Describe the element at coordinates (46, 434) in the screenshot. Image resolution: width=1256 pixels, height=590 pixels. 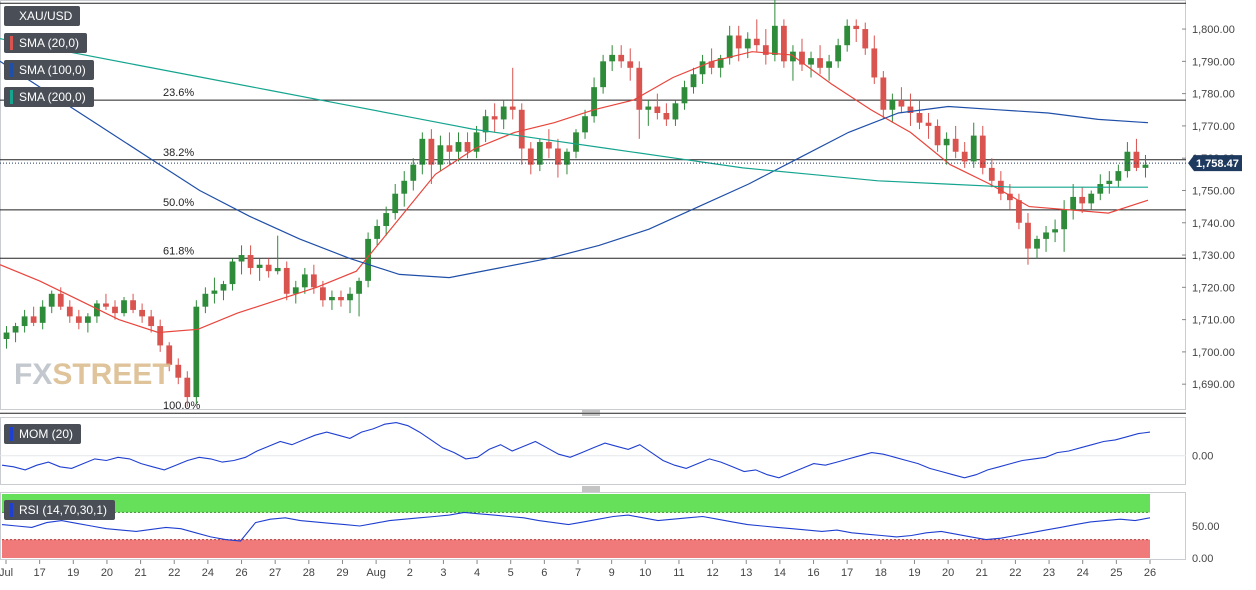
I see `legend-mom-label: MOM (20)` at that location.